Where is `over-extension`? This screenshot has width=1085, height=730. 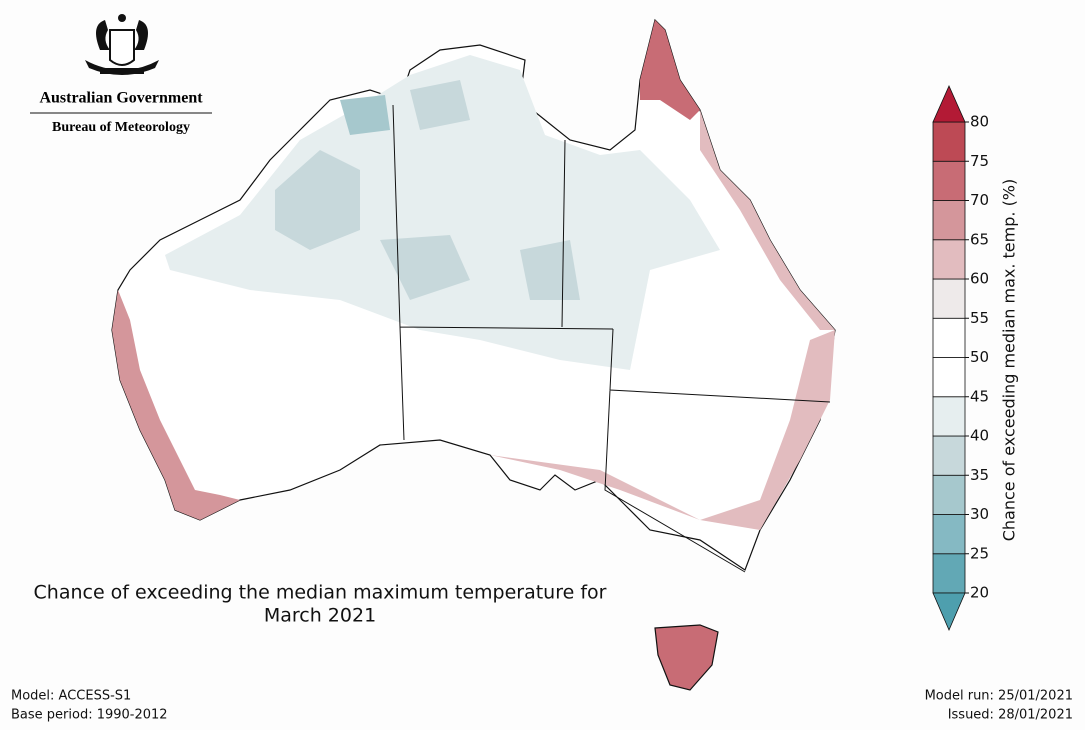 over-extension is located at coordinates (949, 104).